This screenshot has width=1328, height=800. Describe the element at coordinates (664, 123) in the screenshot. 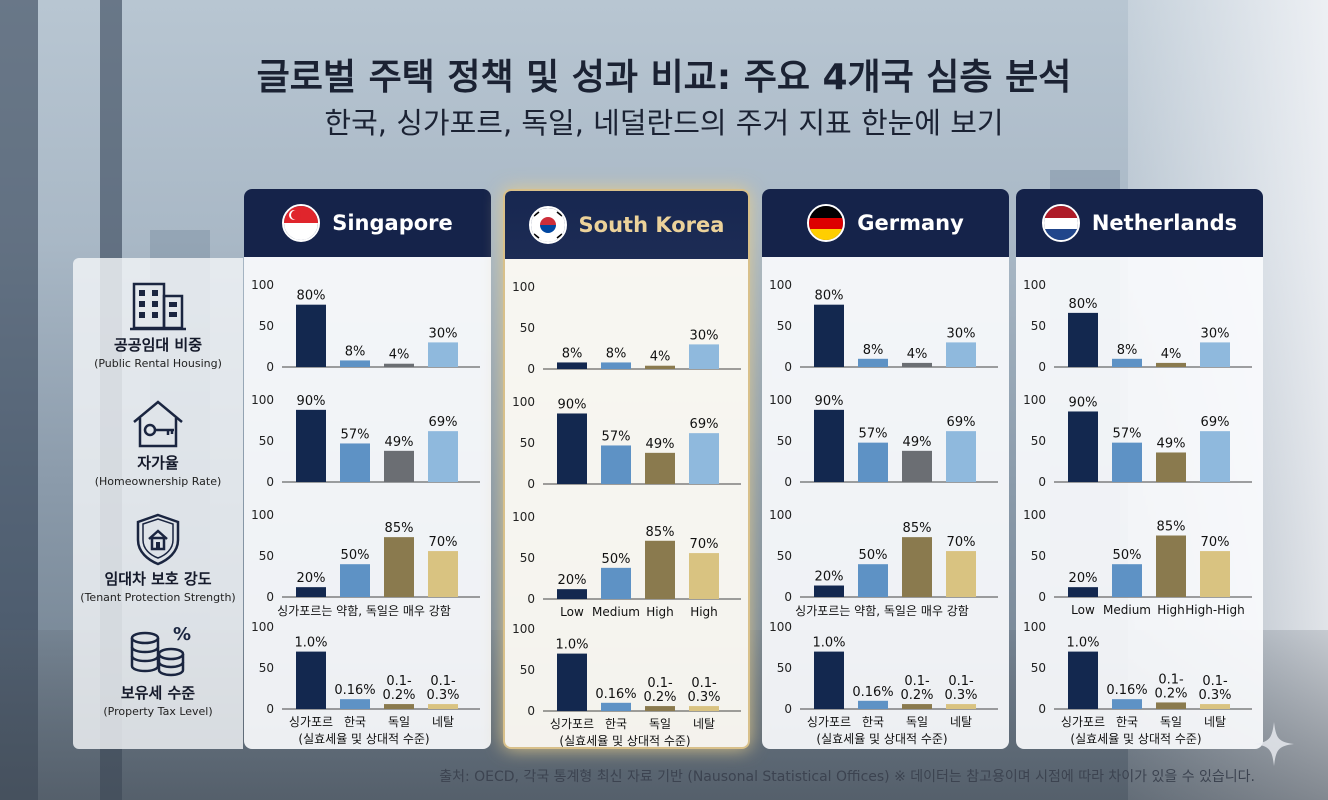

I see `page-subtitle: 한국, 싱가포르, 독일, 네덜란드의 주거 지표 한눈에 보기` at that location.